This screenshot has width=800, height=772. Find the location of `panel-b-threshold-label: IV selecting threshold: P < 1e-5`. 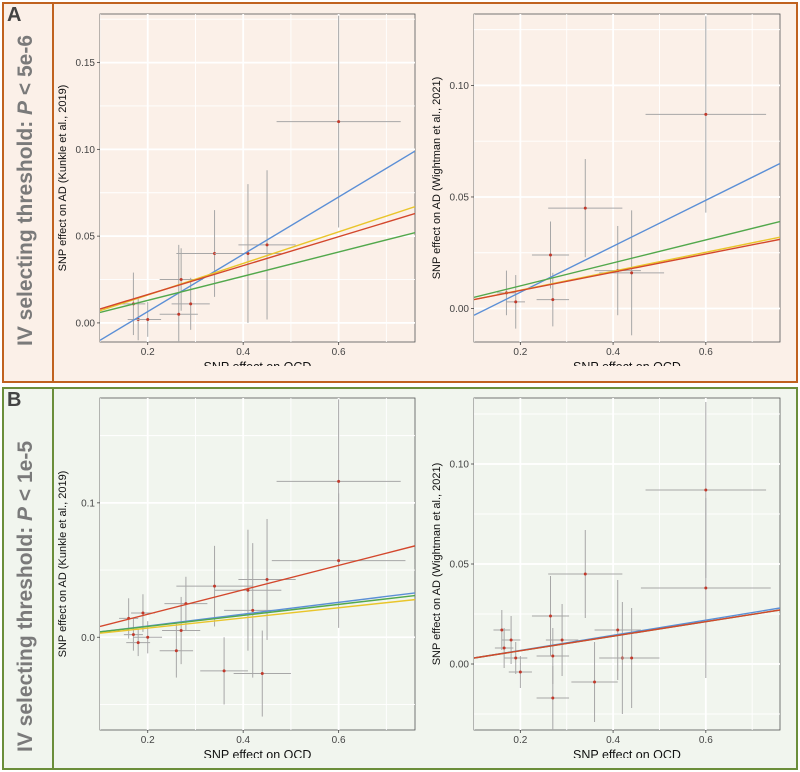

panel-b-threshold-label: IV selecting threshold: P < 1e-5 is located at coordinates (26, 596).